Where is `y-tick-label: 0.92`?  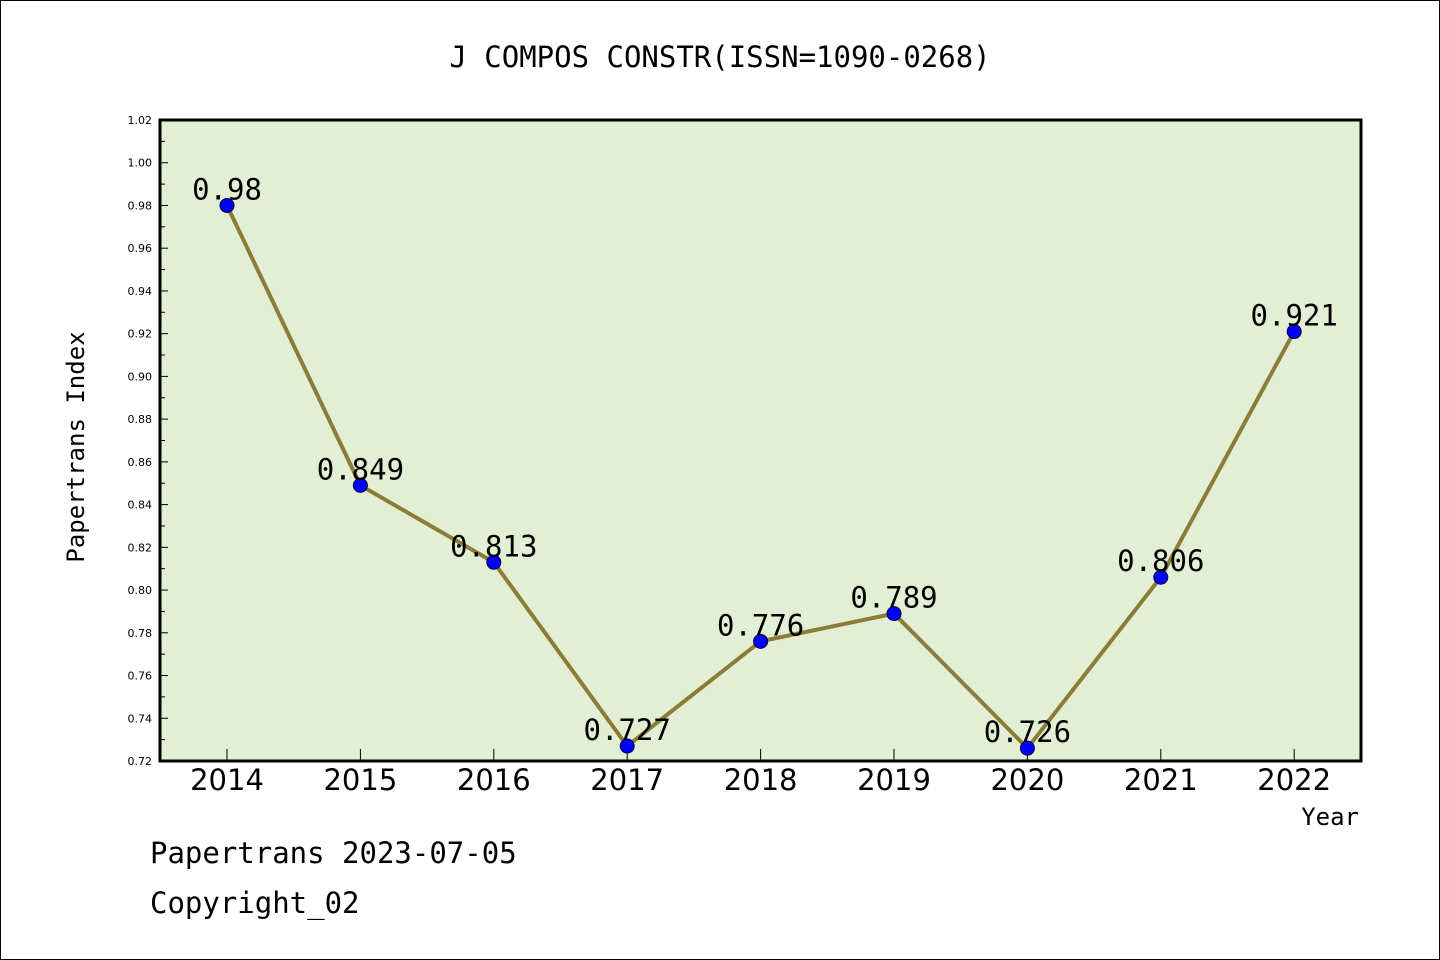 y-tick-label: 0.92 is located at coordinates (140, 334).